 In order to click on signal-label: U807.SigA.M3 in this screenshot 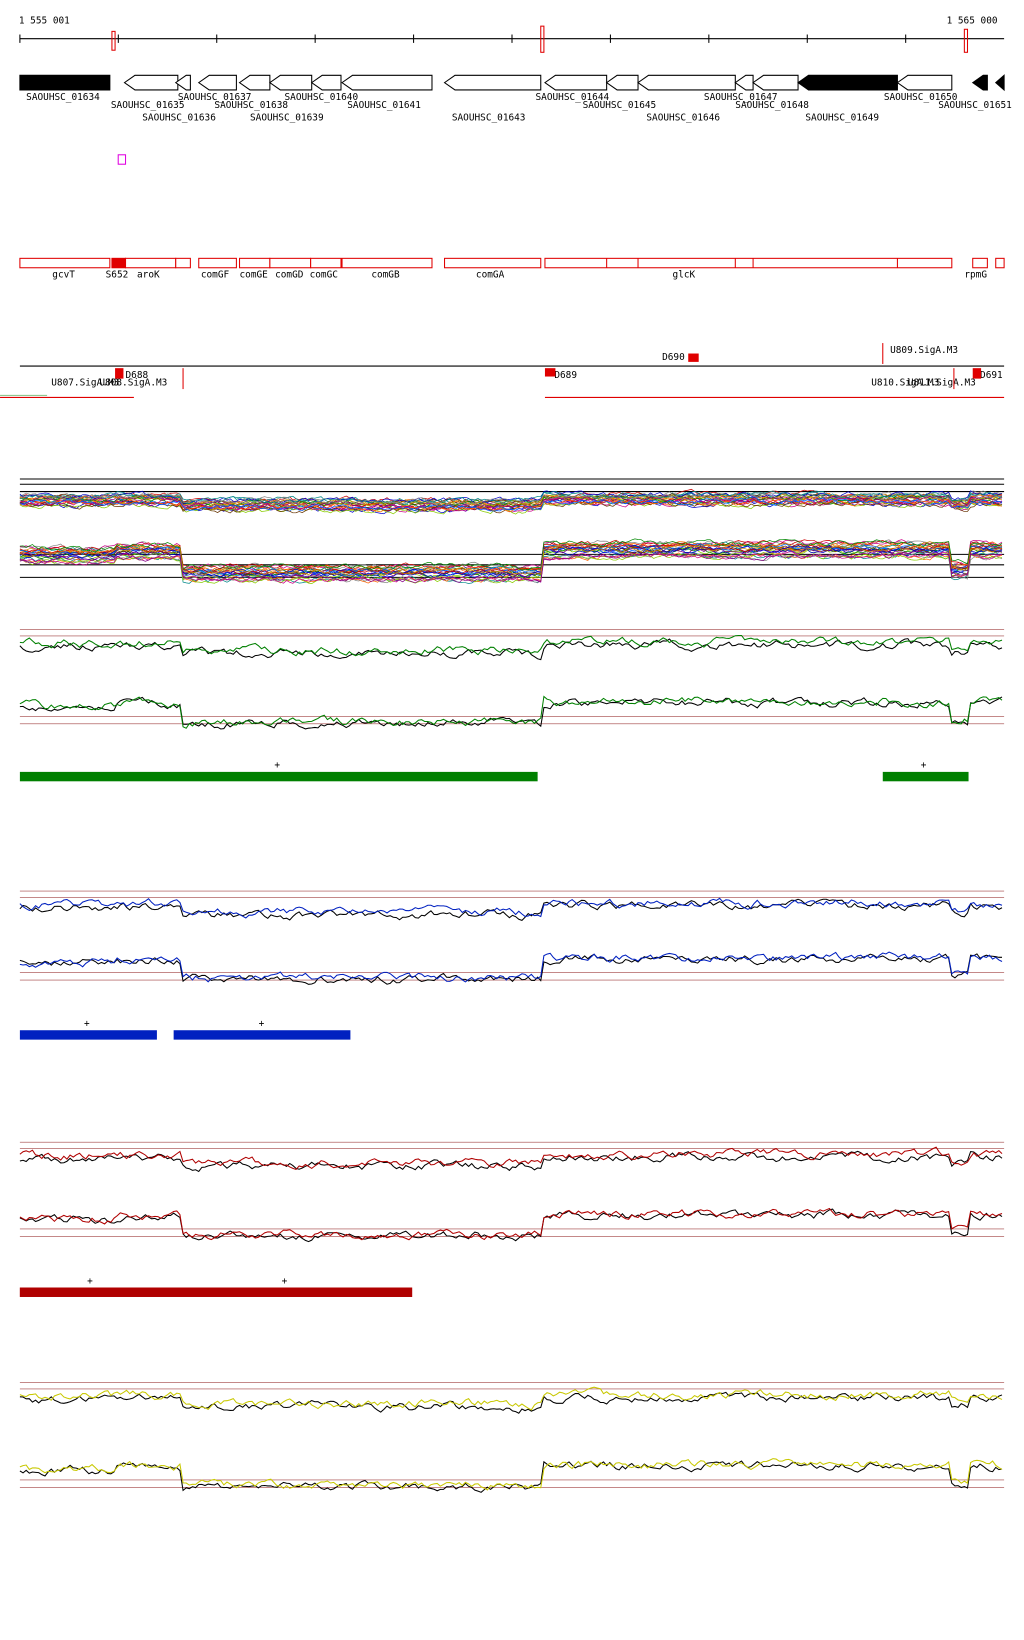, I will do `click(85, 382)`.